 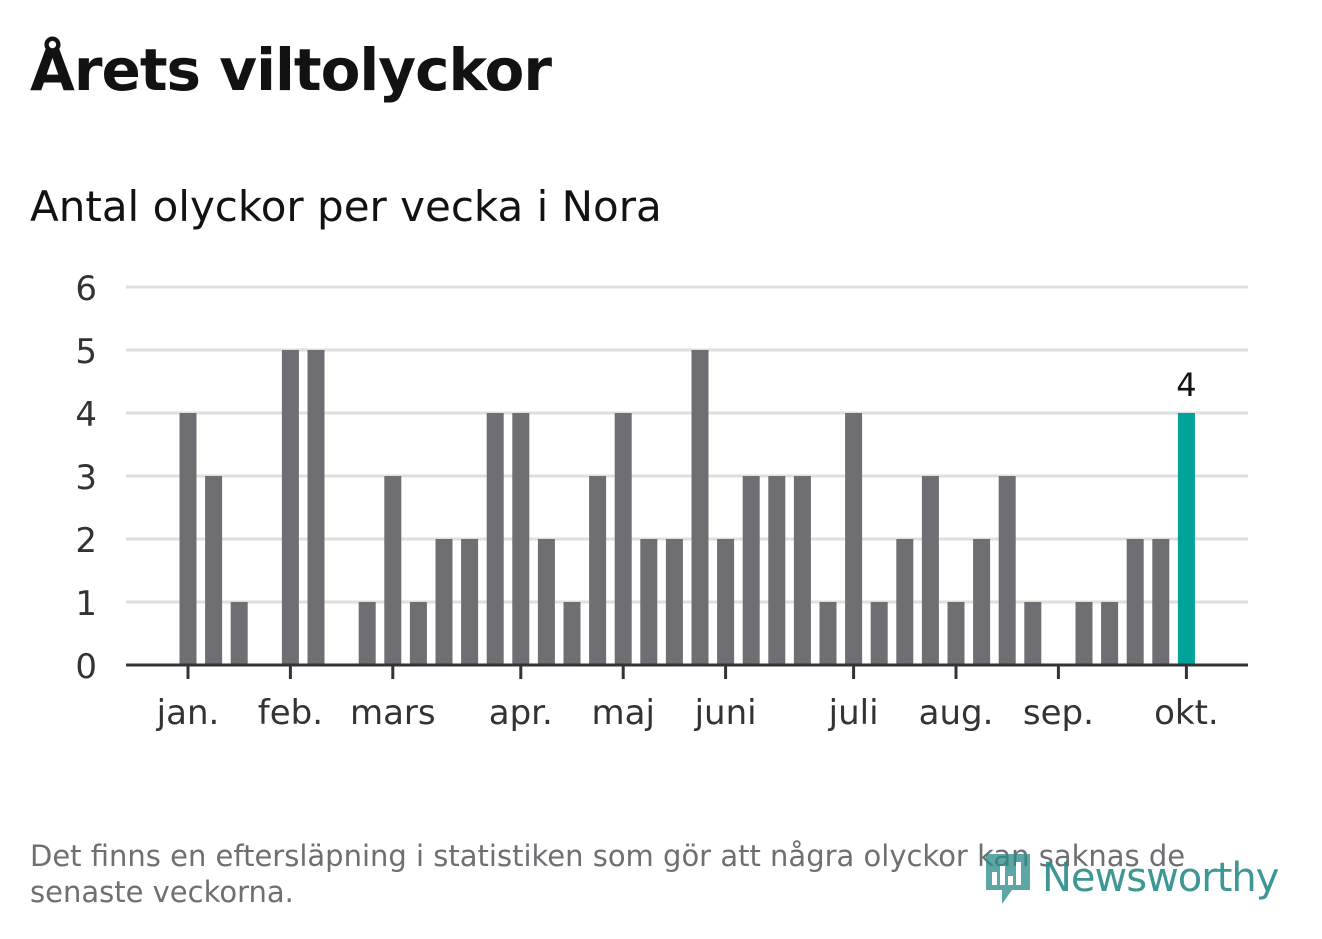 I want to click on y-tick-label: 3, so click(x=86, y=478).